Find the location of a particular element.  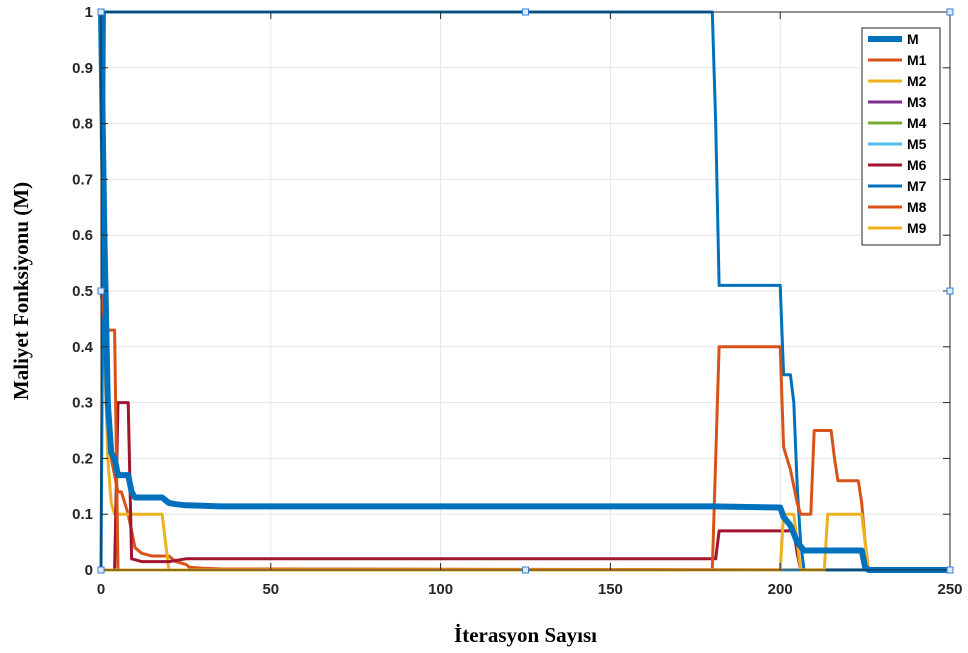

y-tick-label: 1 is located at coordinates (89, 12).